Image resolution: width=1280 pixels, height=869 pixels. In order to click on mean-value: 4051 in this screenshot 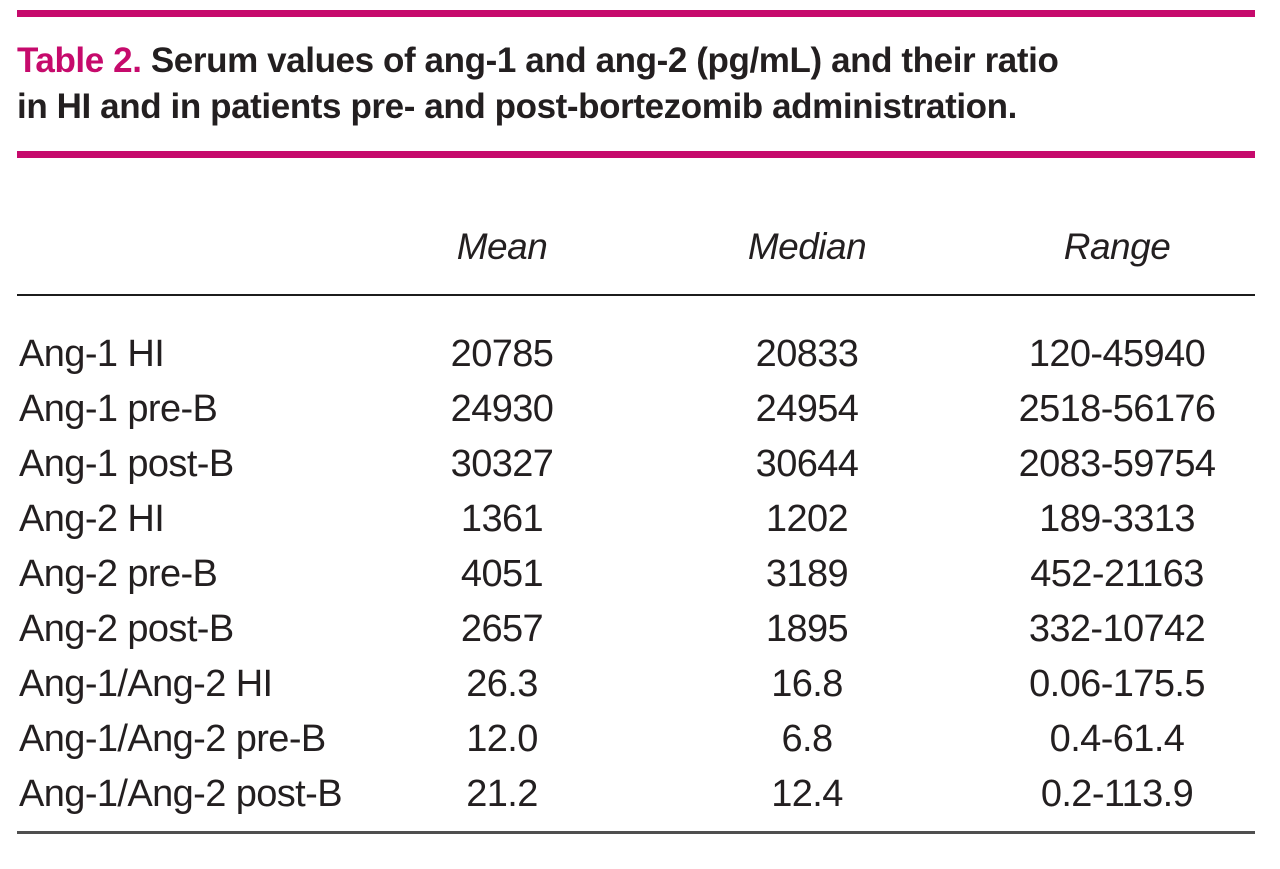, I will do `click(502, 574)`.